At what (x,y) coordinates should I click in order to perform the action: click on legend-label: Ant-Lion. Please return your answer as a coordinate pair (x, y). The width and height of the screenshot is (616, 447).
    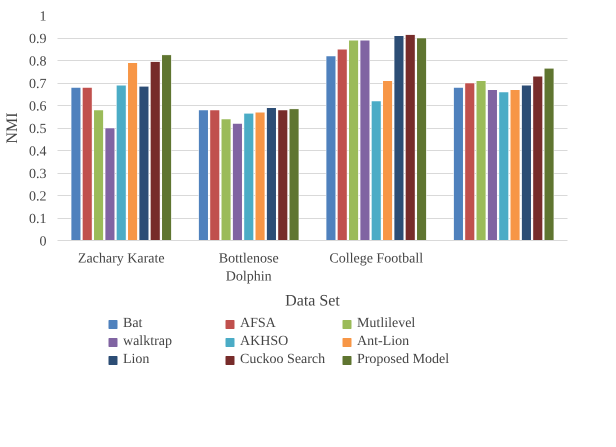
    Looking at the image, I should click on (383, 342).